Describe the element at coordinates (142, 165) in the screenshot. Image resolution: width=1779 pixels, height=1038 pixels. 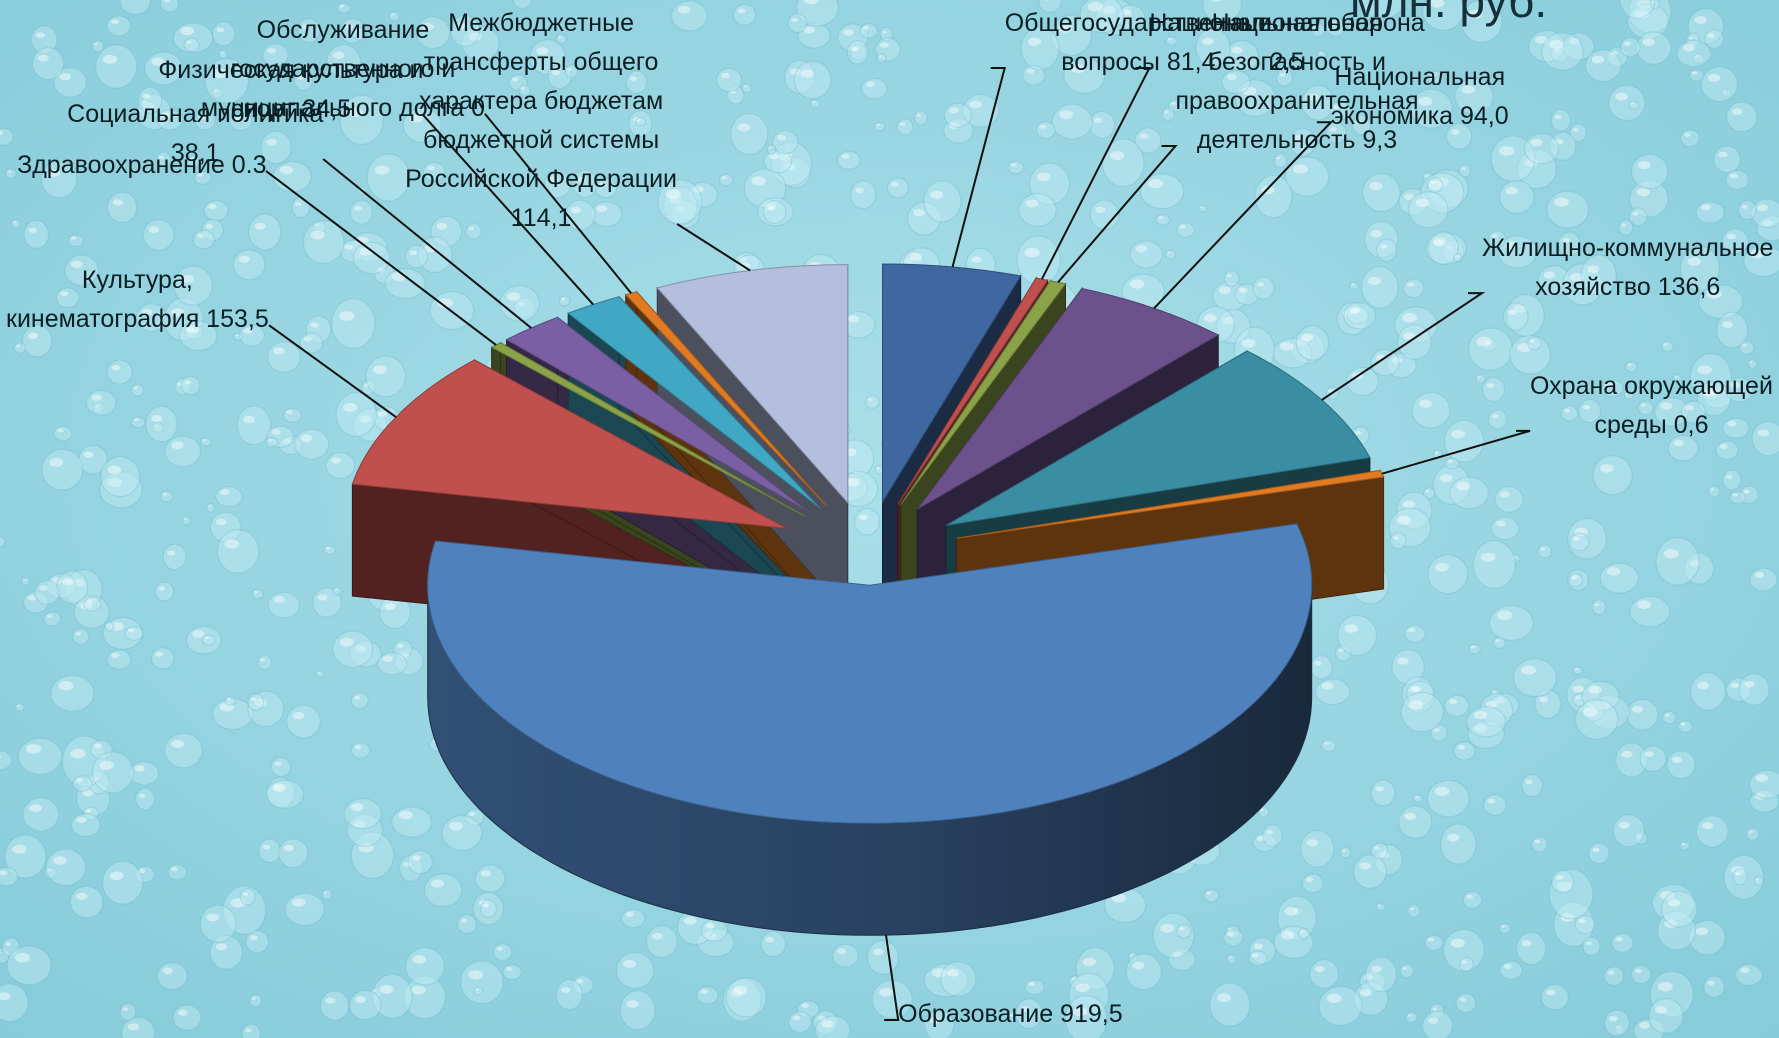
I see `data-label: Здравоохранение 0.3` at that location.